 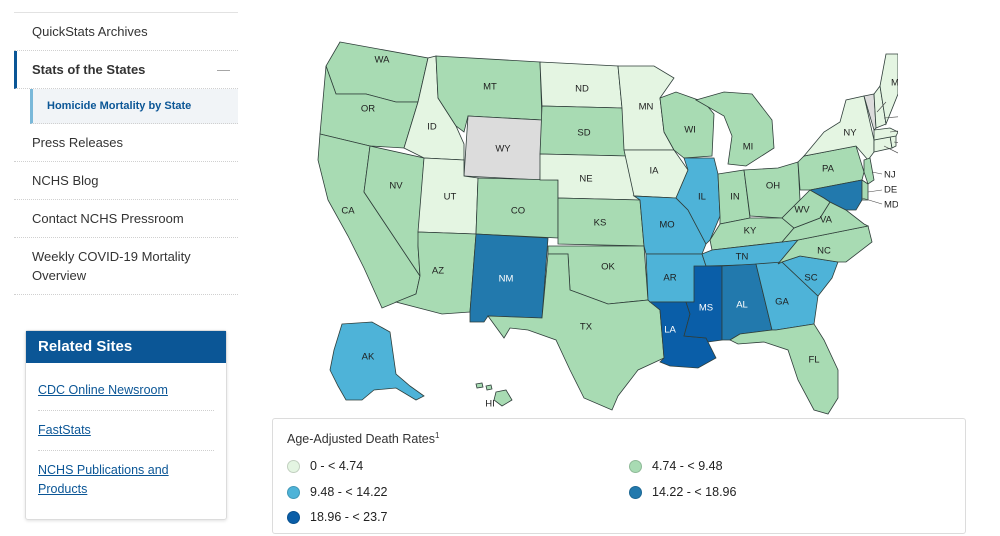 I want to click on nav-item-contact-pressroom: Contact NCHS Pressroom, so click(x=126, y=219).